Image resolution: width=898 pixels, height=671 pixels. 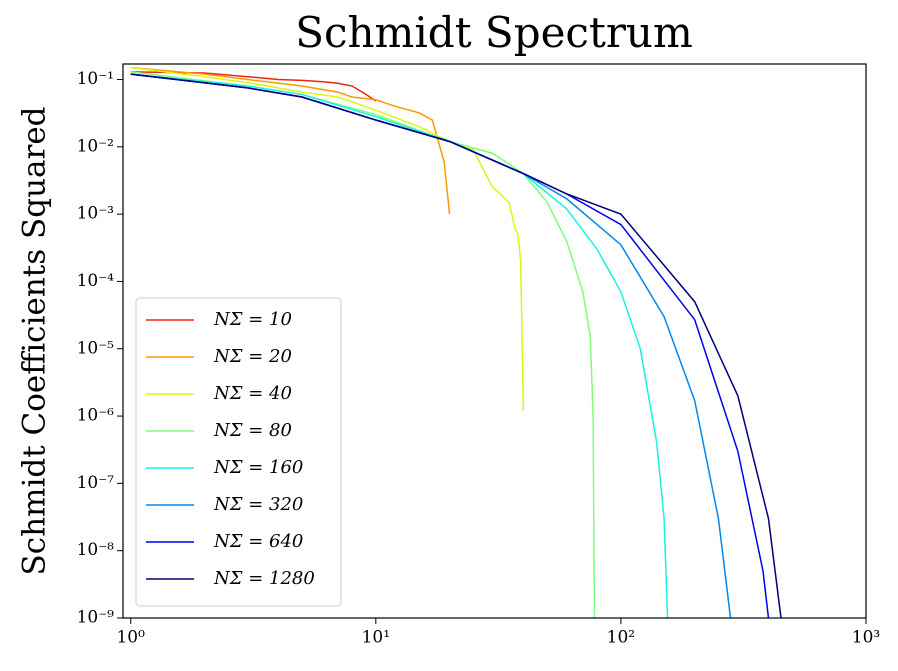 I want to click on legend-label: NΣ = 80, so click(x=252, y=430).